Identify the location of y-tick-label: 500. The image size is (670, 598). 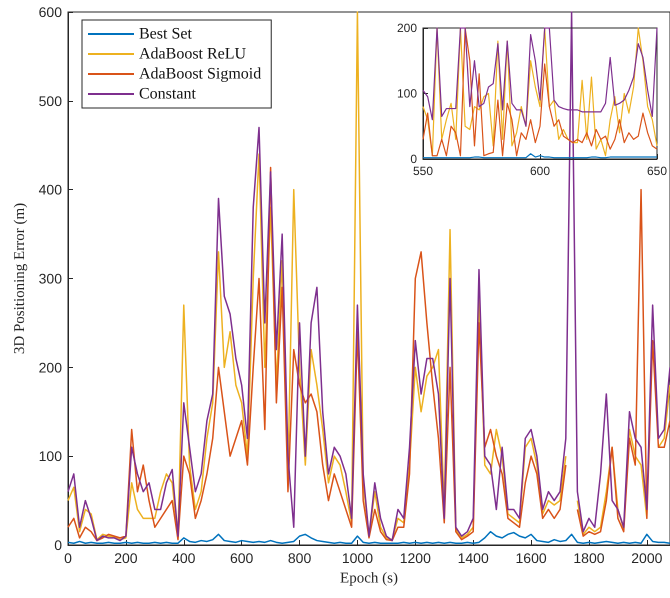
(50, 100).